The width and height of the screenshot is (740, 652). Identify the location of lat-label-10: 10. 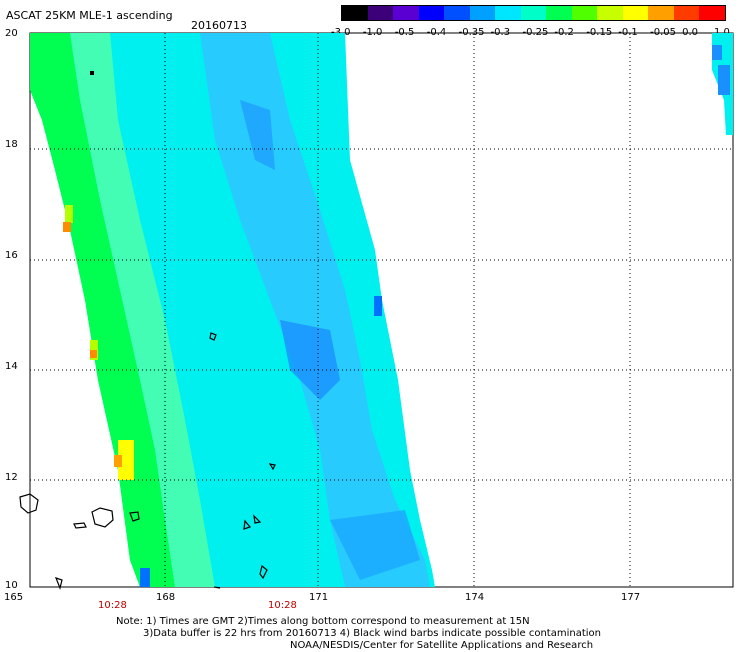
(11, 585).